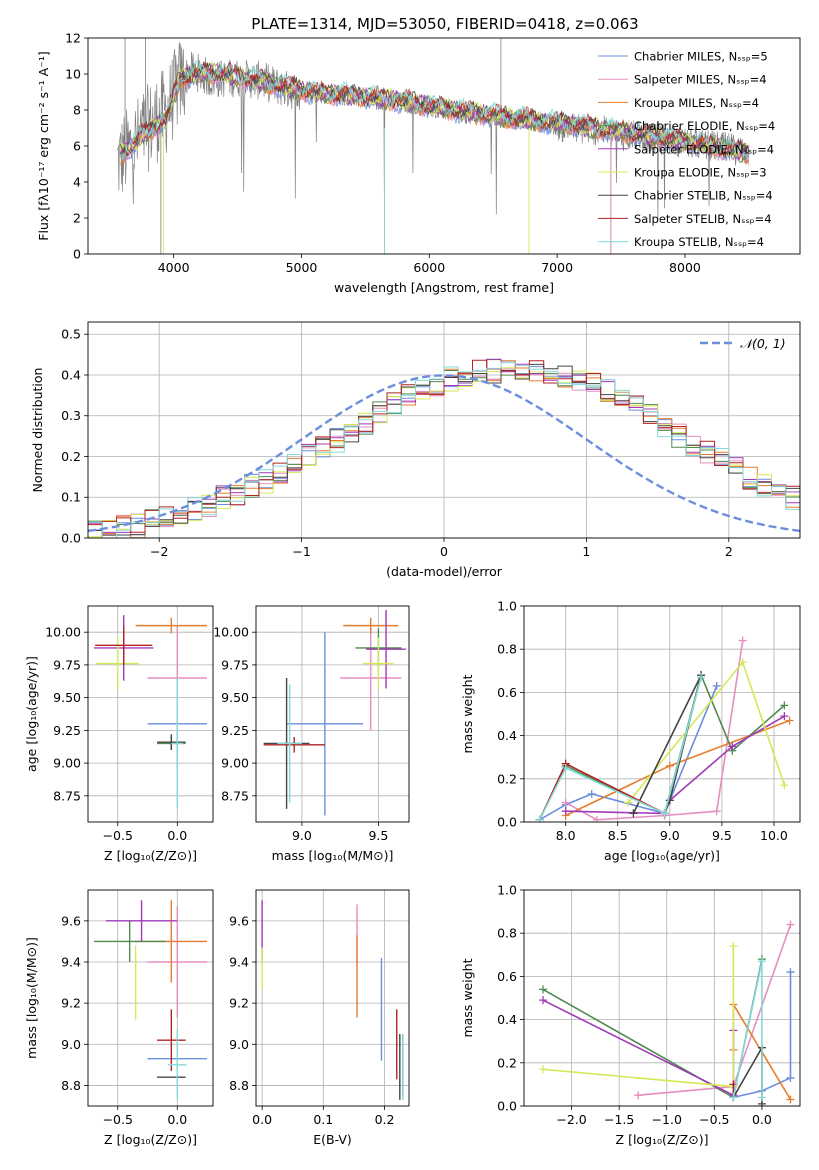  I want to click on y-tick-label: 9.2, so click(71, 1003).